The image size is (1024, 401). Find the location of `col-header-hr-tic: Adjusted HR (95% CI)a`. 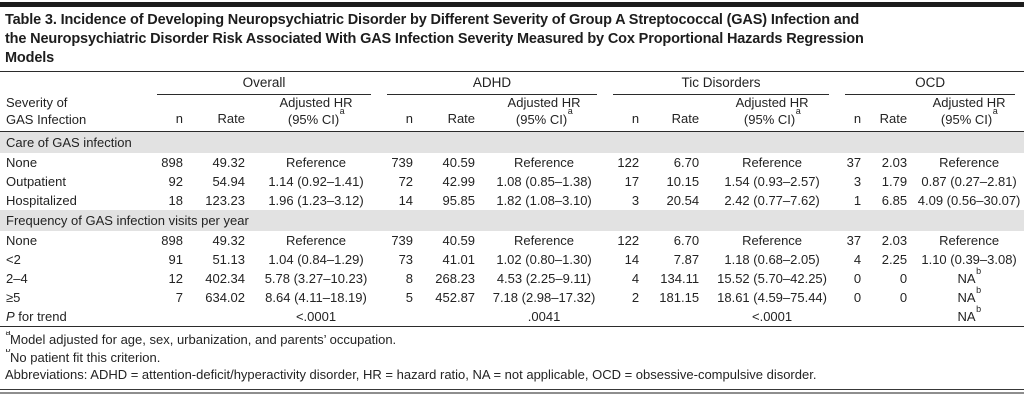

col-header-hr-tic: Adjusted HR (95% CI)a is located at coordinates (772, 111).